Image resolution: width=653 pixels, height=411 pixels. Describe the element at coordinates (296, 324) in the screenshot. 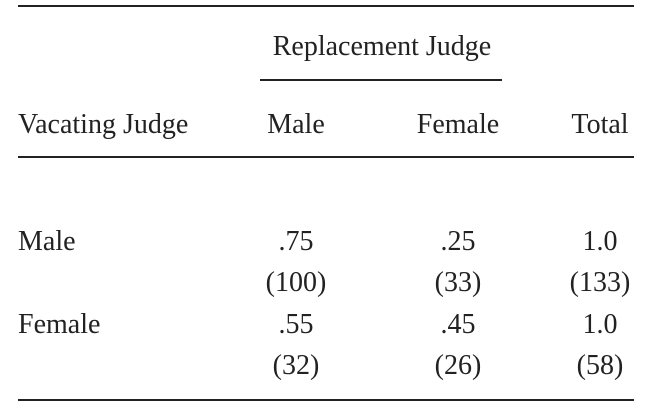

I see `share-cell: .55` at that location.